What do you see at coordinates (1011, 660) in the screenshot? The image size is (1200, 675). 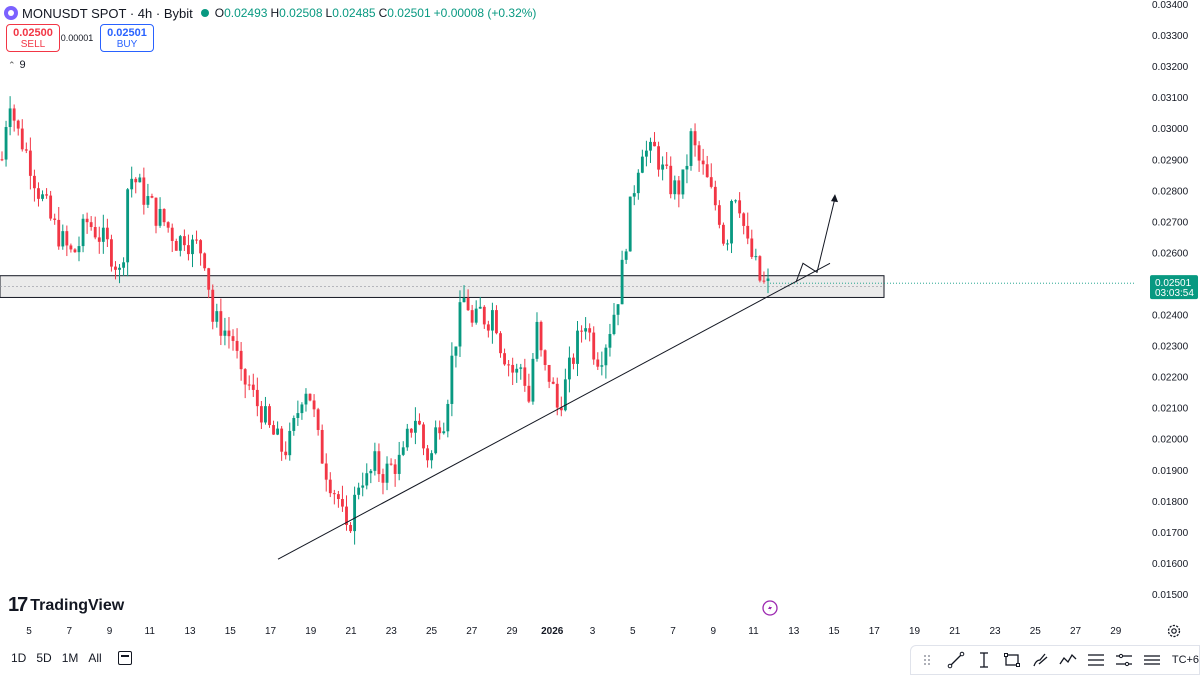 I see `rectangle-icon` at bounding box center [1011, 660].